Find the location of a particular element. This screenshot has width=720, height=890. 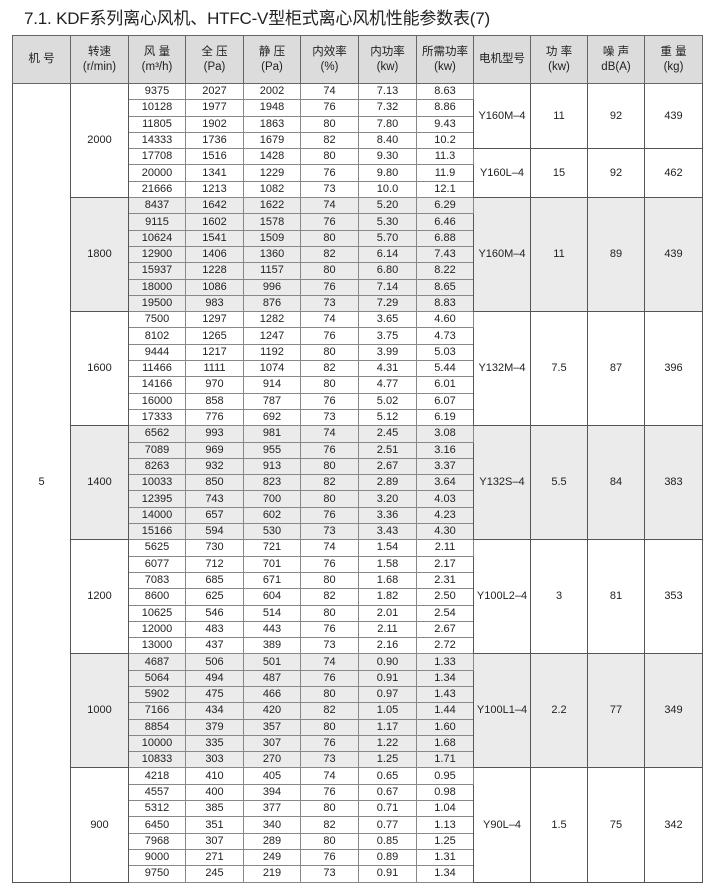

header-line1: 重 量 is located at coordinates (673, 51).